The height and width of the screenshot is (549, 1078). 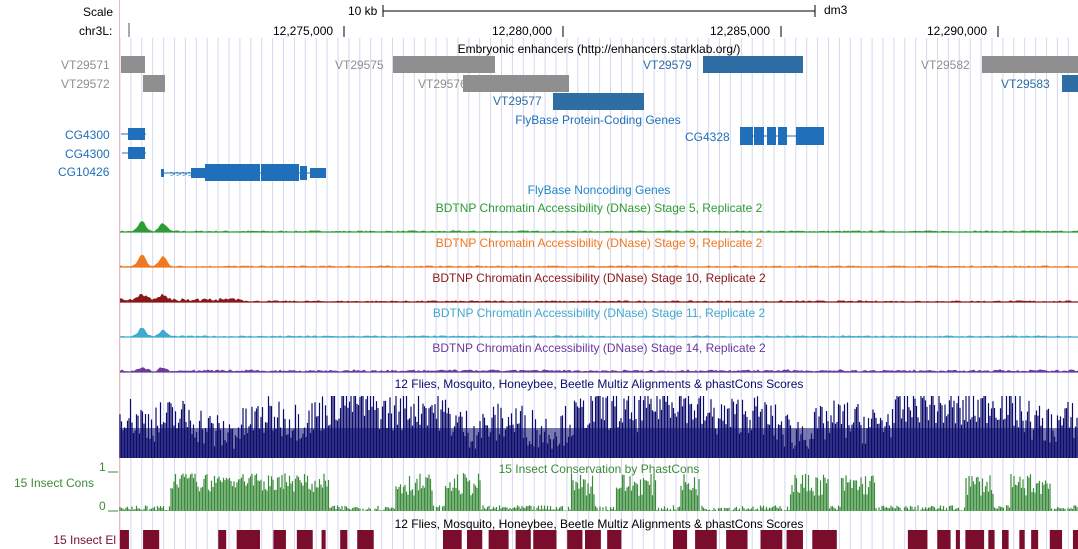 What do you see at coordinates (1025, 84) in the screenshot?
I see `enhancer-label: VT29583` at bounding box center [1025, 84].